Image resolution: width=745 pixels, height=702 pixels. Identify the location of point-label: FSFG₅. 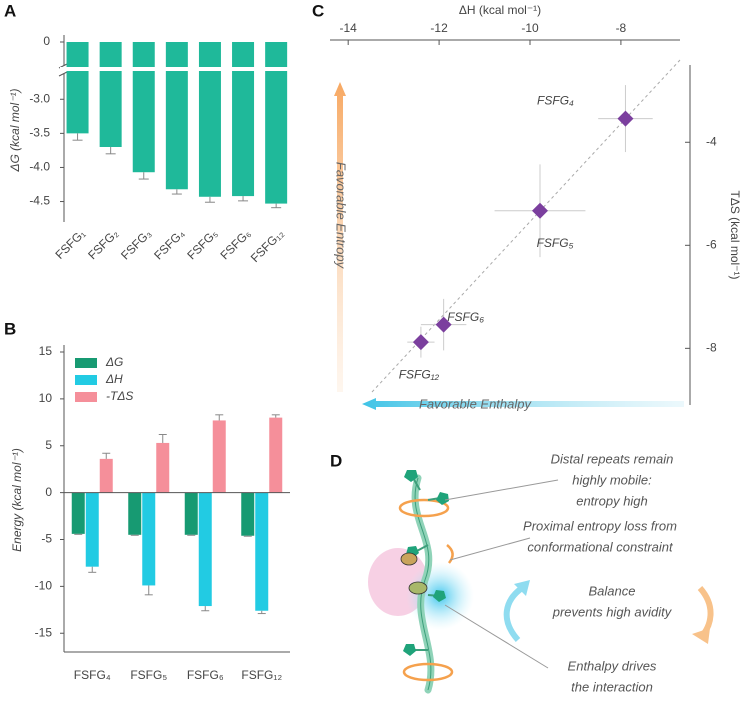
(555, 243).